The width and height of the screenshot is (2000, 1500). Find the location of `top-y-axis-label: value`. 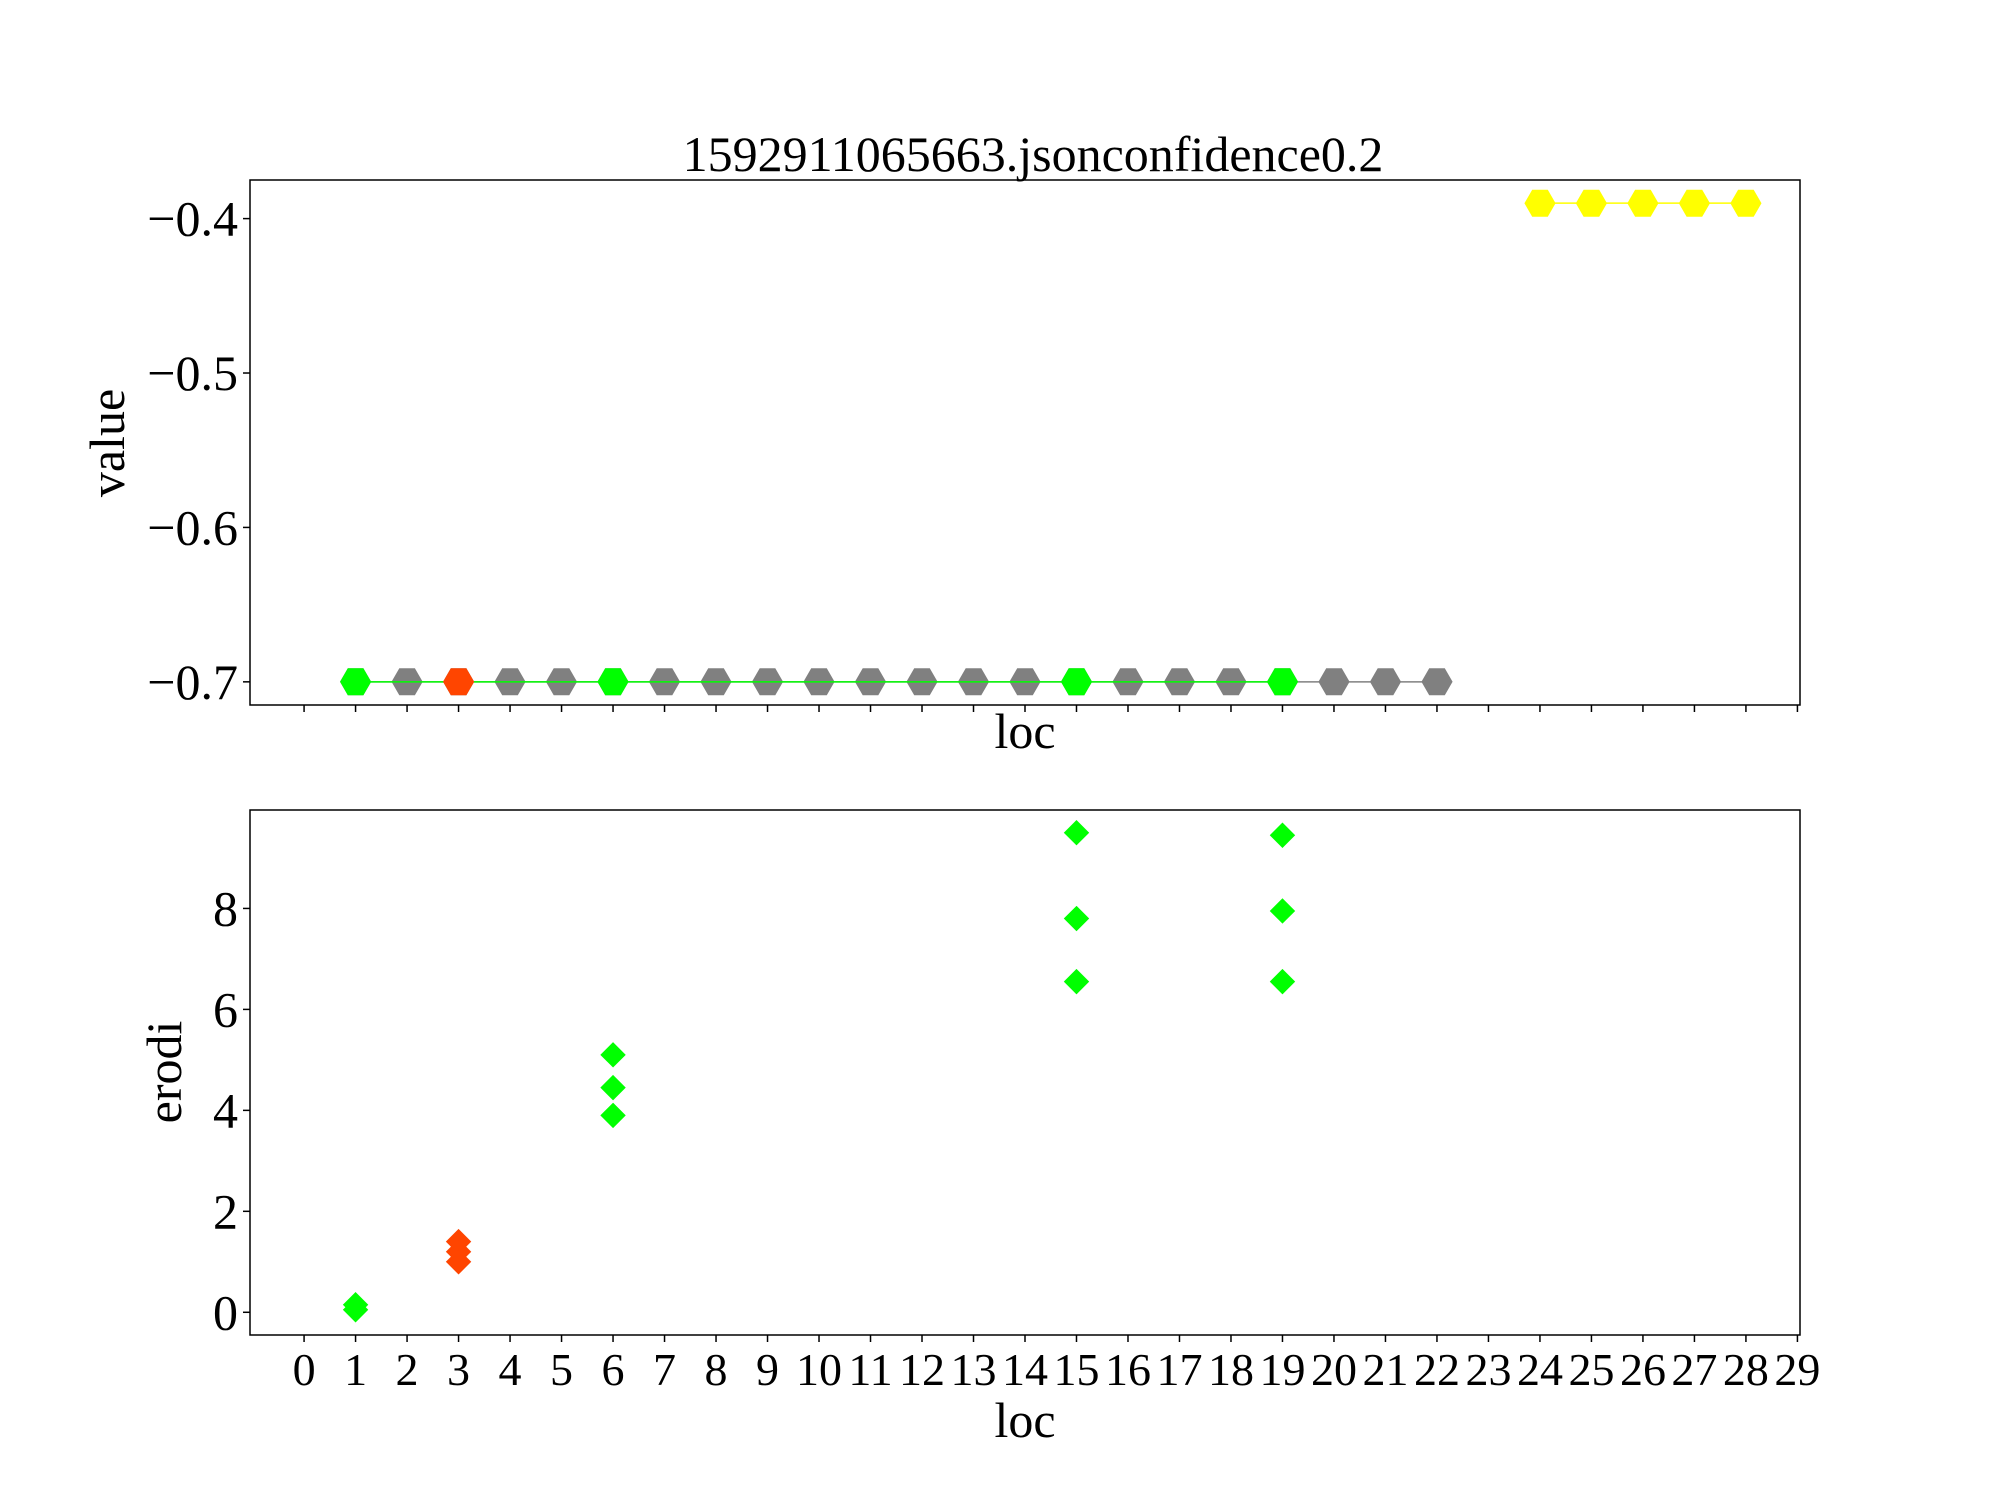

top-y-axis-label: value is located at coordinates (107, 443).